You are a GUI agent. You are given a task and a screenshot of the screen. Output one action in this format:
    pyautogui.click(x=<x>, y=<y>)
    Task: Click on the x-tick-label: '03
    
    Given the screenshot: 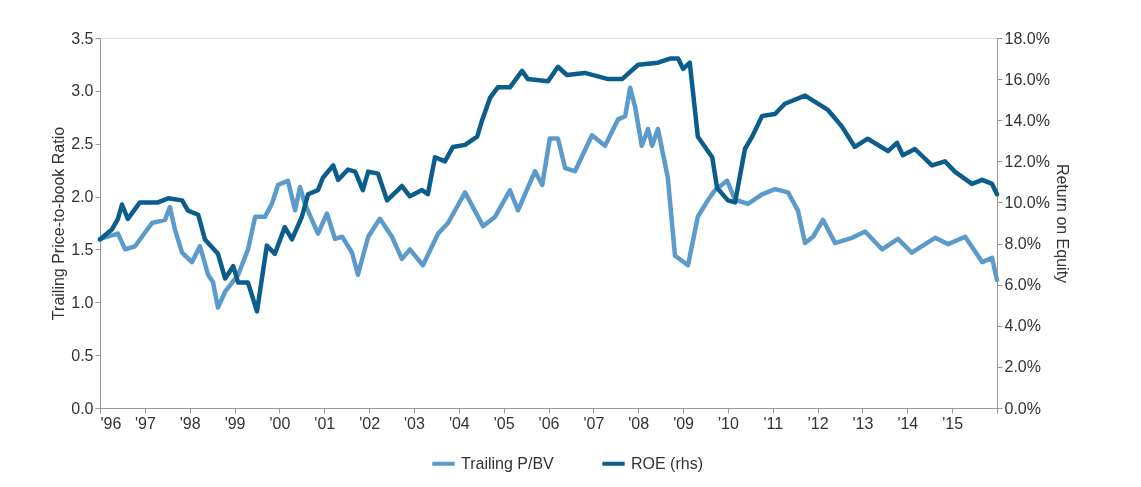 What is the action you would take?
    pyautogui.click(x=414, y=423)
    